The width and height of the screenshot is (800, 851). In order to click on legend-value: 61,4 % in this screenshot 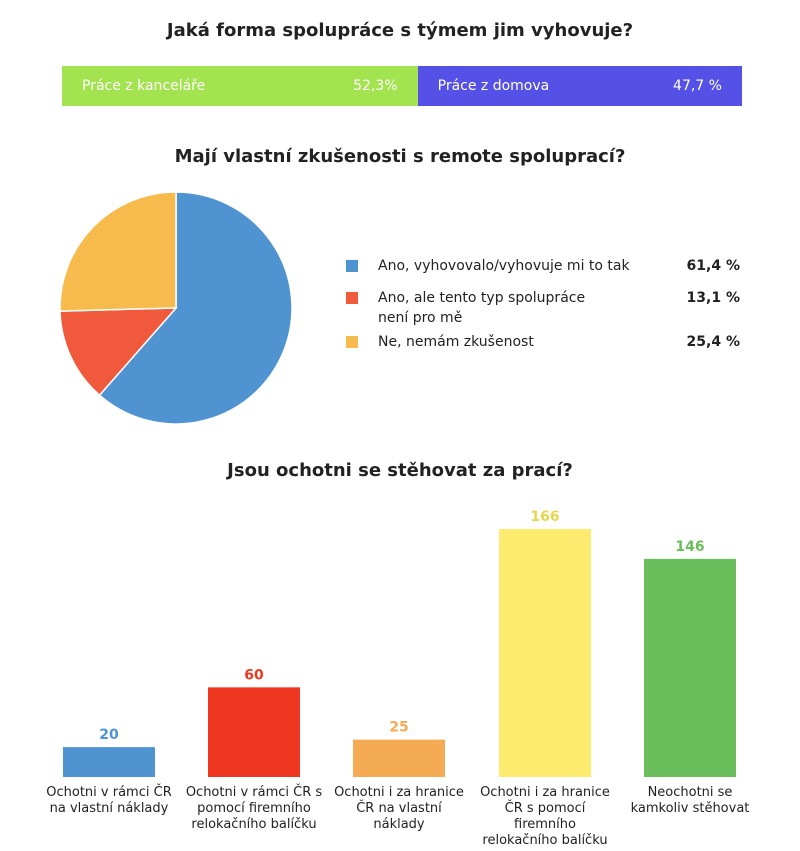, I will do `click(713, 266)`.